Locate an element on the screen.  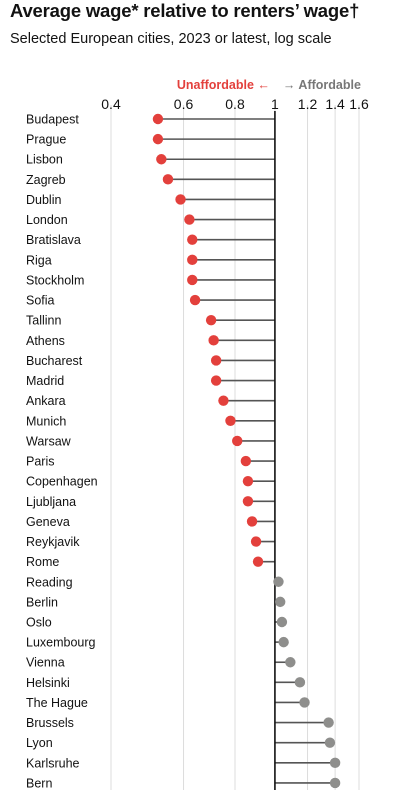
affordable-label: → Affordable is located at coordinates (322, 85).